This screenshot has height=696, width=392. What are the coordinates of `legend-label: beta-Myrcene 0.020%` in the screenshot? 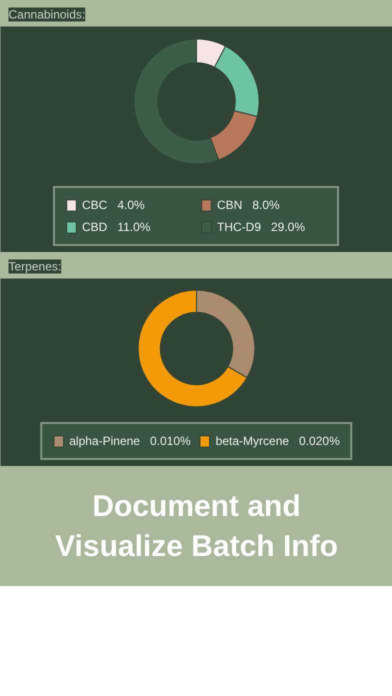 It's located at (278, 441).